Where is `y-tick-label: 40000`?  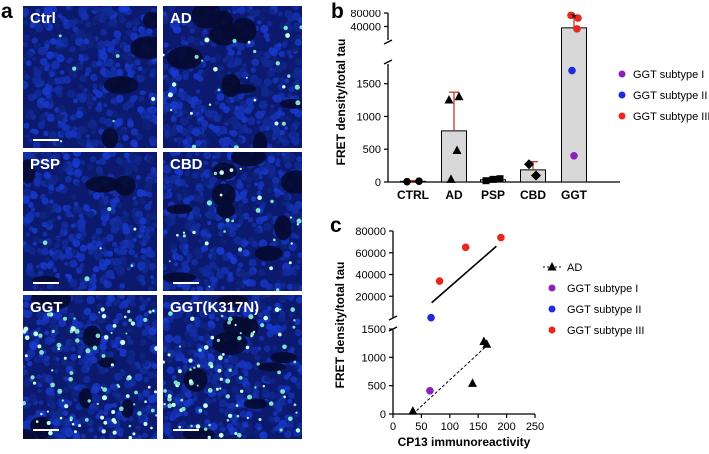 y-tick-label: 40000 is located at coordinates (370, 276).